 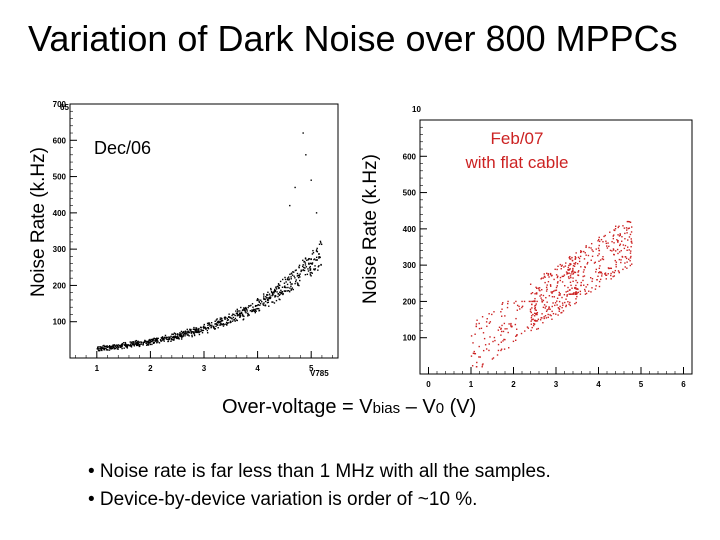 What do you see at coordinates (410, 338) in the screenshot?
I see `y-tick-label: 100` at bounding box center [410, 338].